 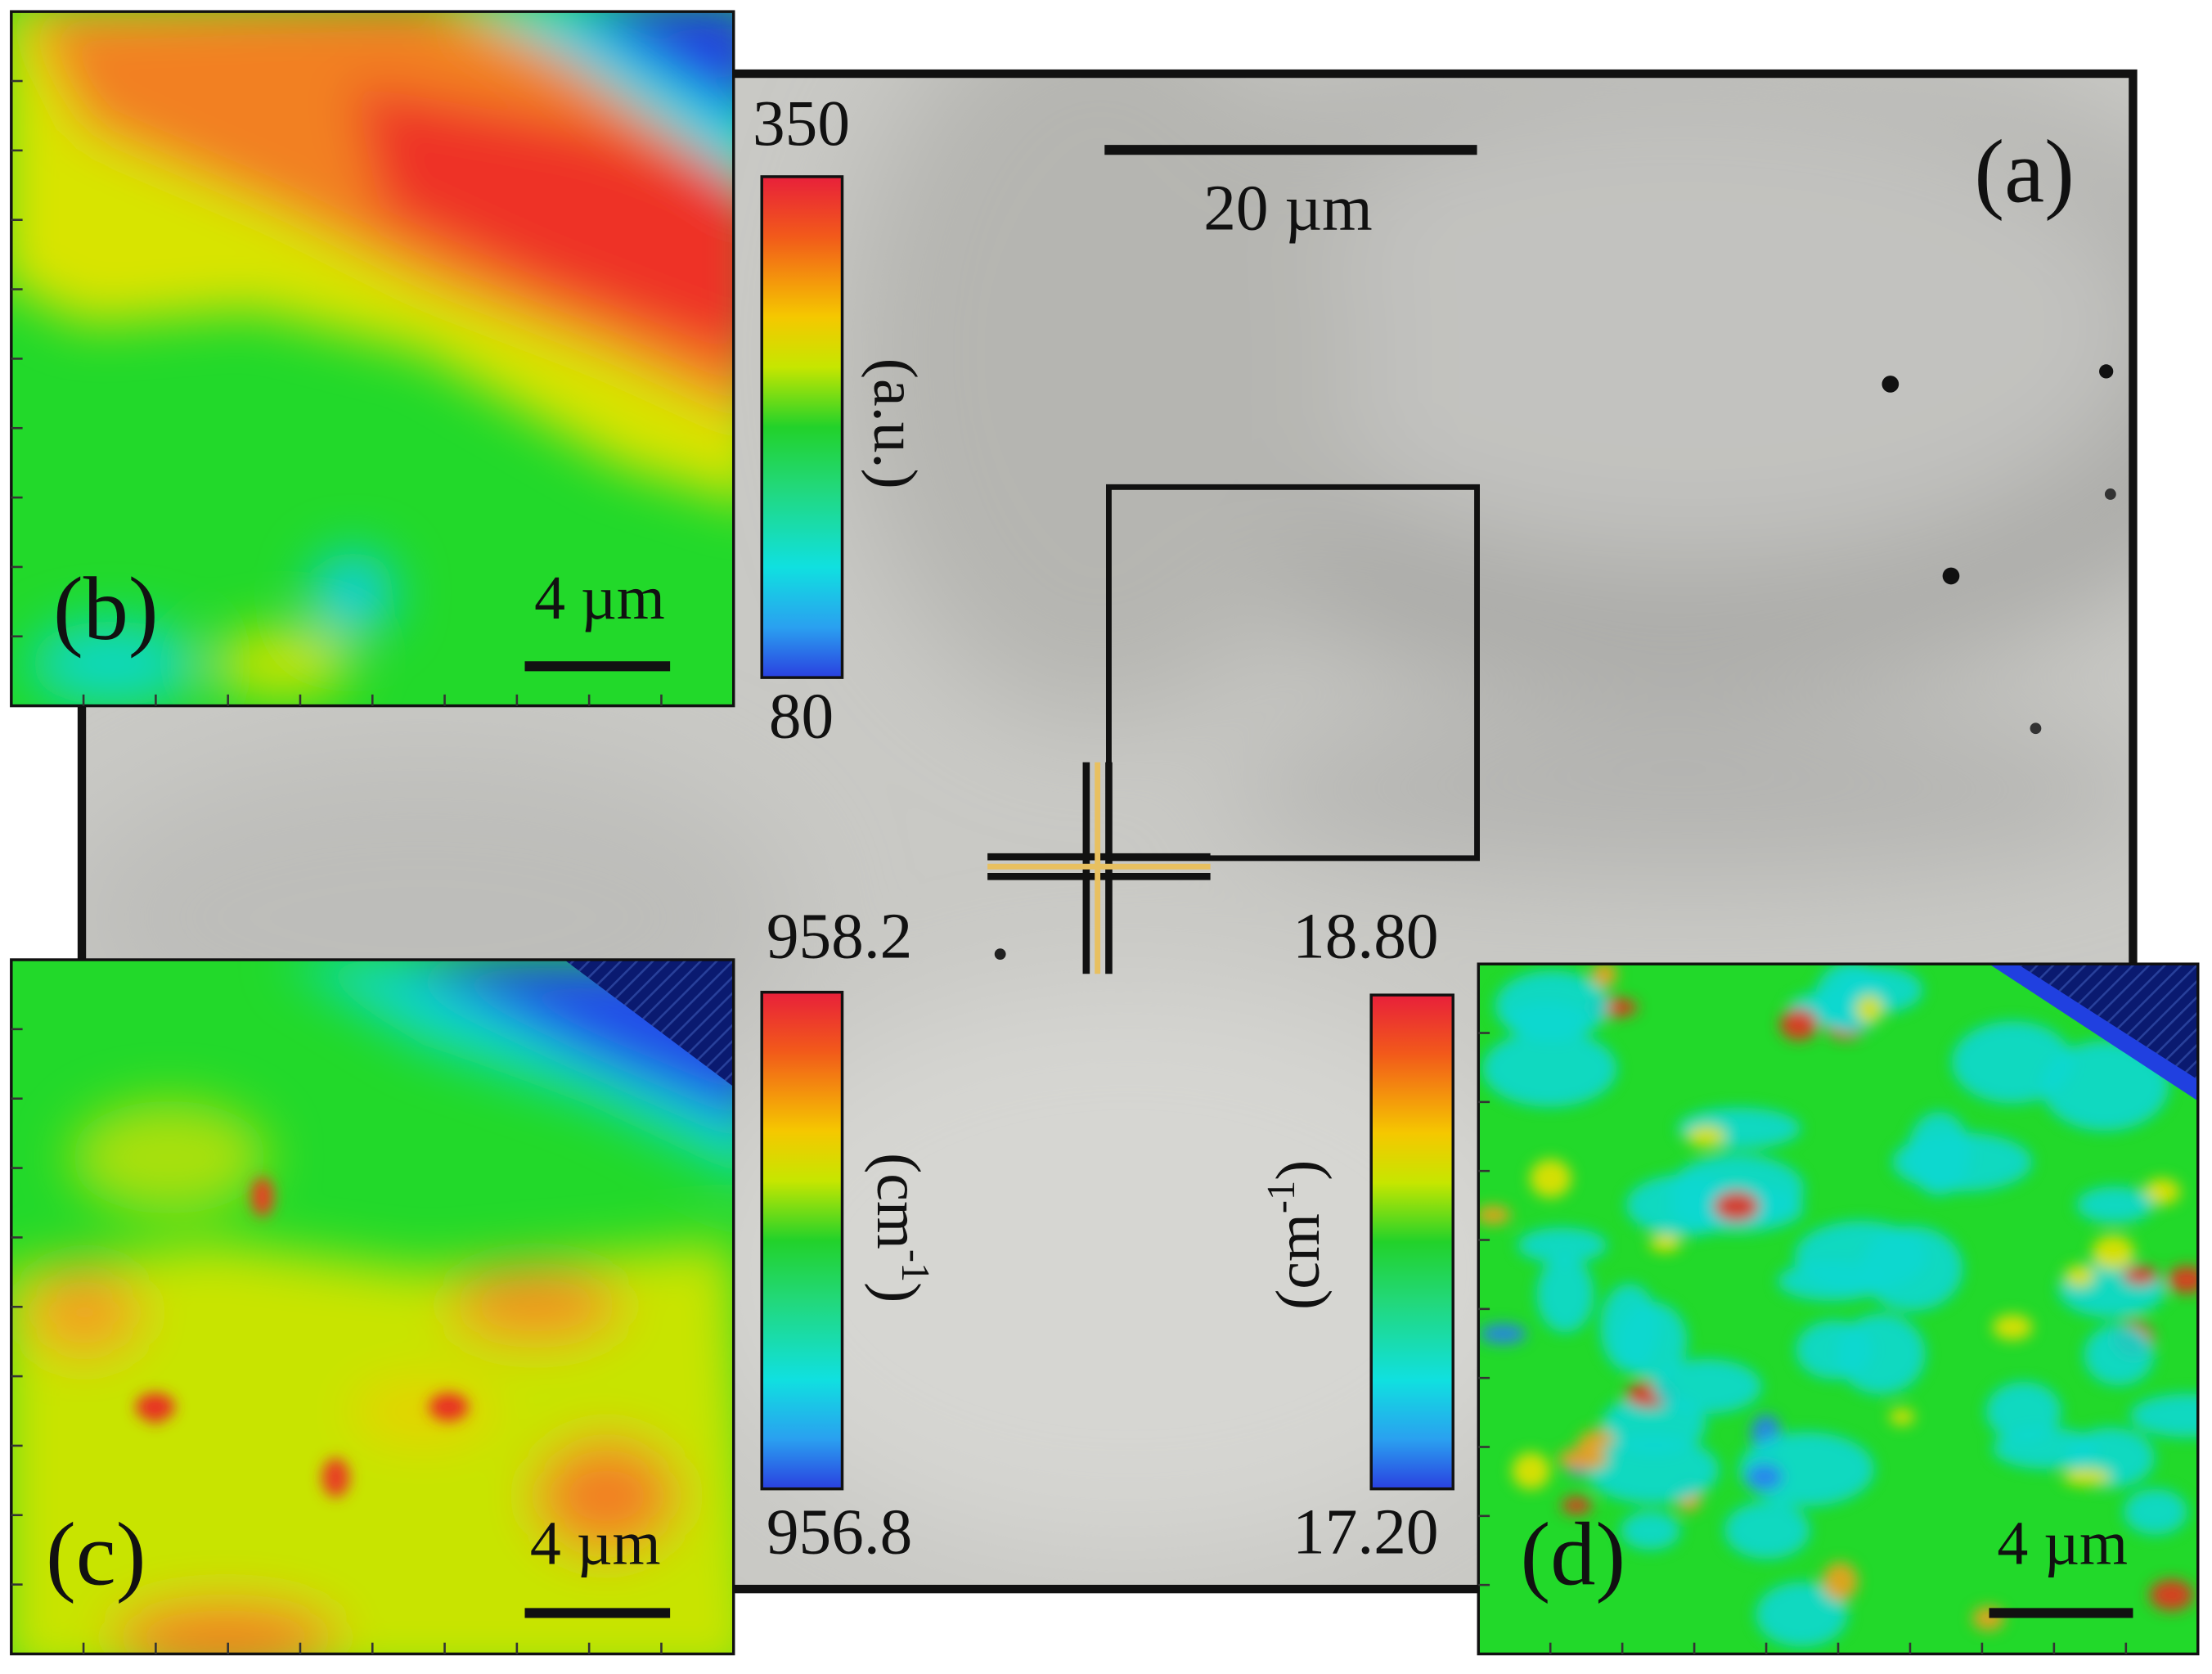 What do you see at coordinates (839, 1532) in the screenshot?
I see `colorbar-min: 956.8` at bounding box center [839, 1532].